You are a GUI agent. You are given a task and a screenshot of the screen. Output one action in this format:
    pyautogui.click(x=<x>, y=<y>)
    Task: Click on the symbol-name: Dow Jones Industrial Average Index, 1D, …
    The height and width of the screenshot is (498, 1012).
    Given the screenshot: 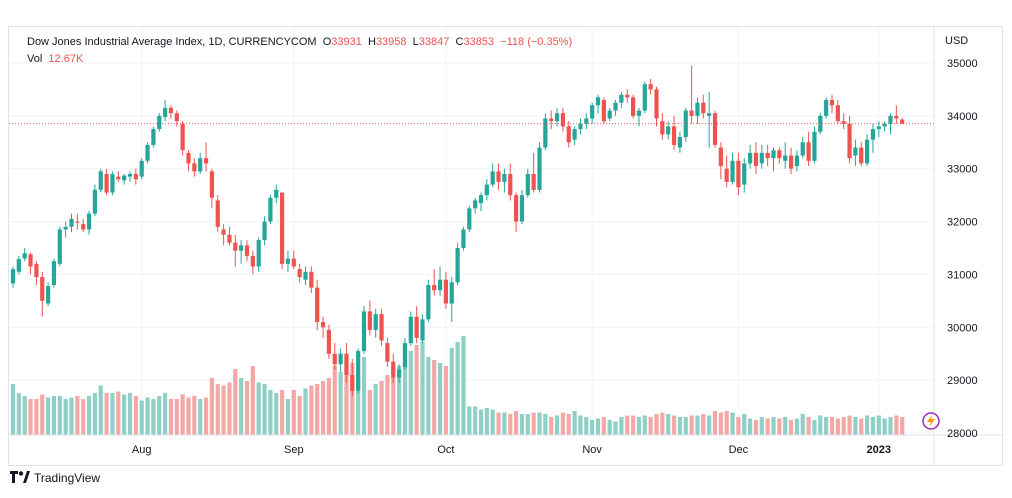 What is the action you would take?
    pyautogui.click(x=172, y=42)
    